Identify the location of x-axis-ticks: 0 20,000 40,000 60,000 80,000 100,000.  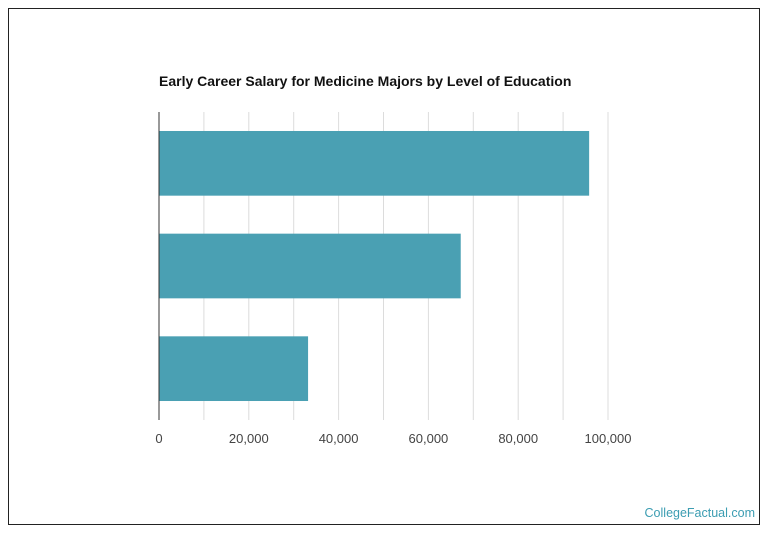
(393, 438).